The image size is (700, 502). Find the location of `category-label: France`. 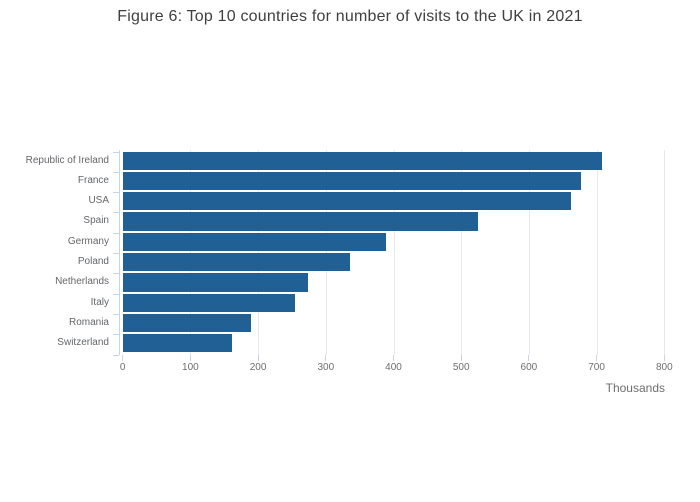

category-label: France is located at coordinates (93, 180).